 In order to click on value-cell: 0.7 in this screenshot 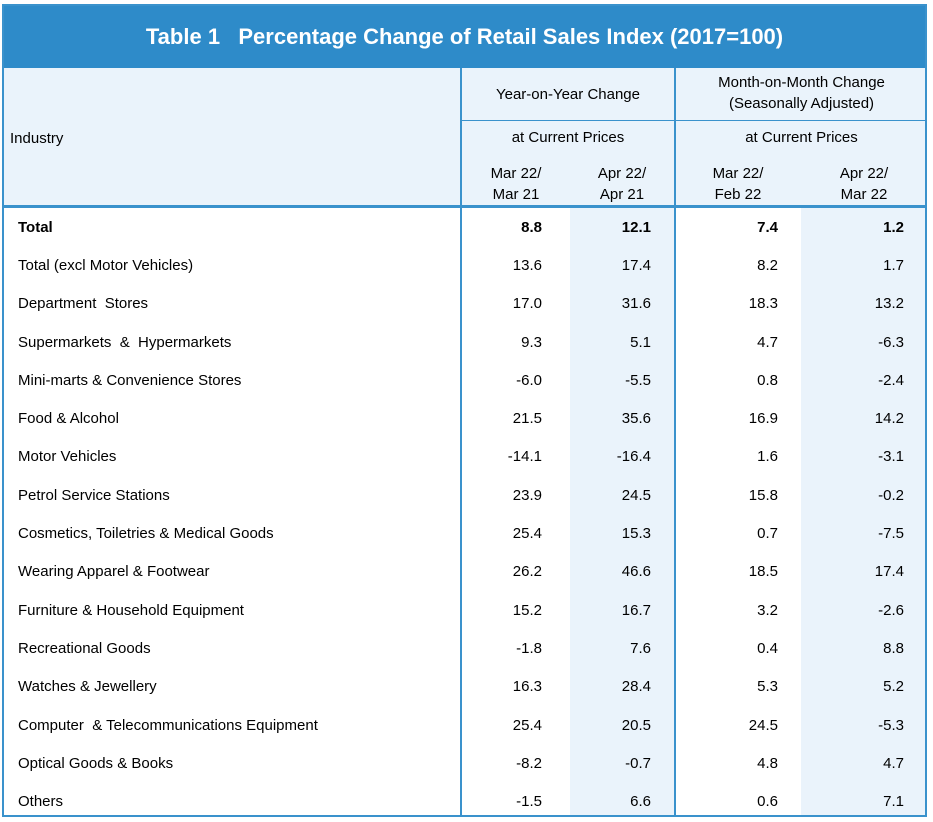, I will do `click(767, 534)`.